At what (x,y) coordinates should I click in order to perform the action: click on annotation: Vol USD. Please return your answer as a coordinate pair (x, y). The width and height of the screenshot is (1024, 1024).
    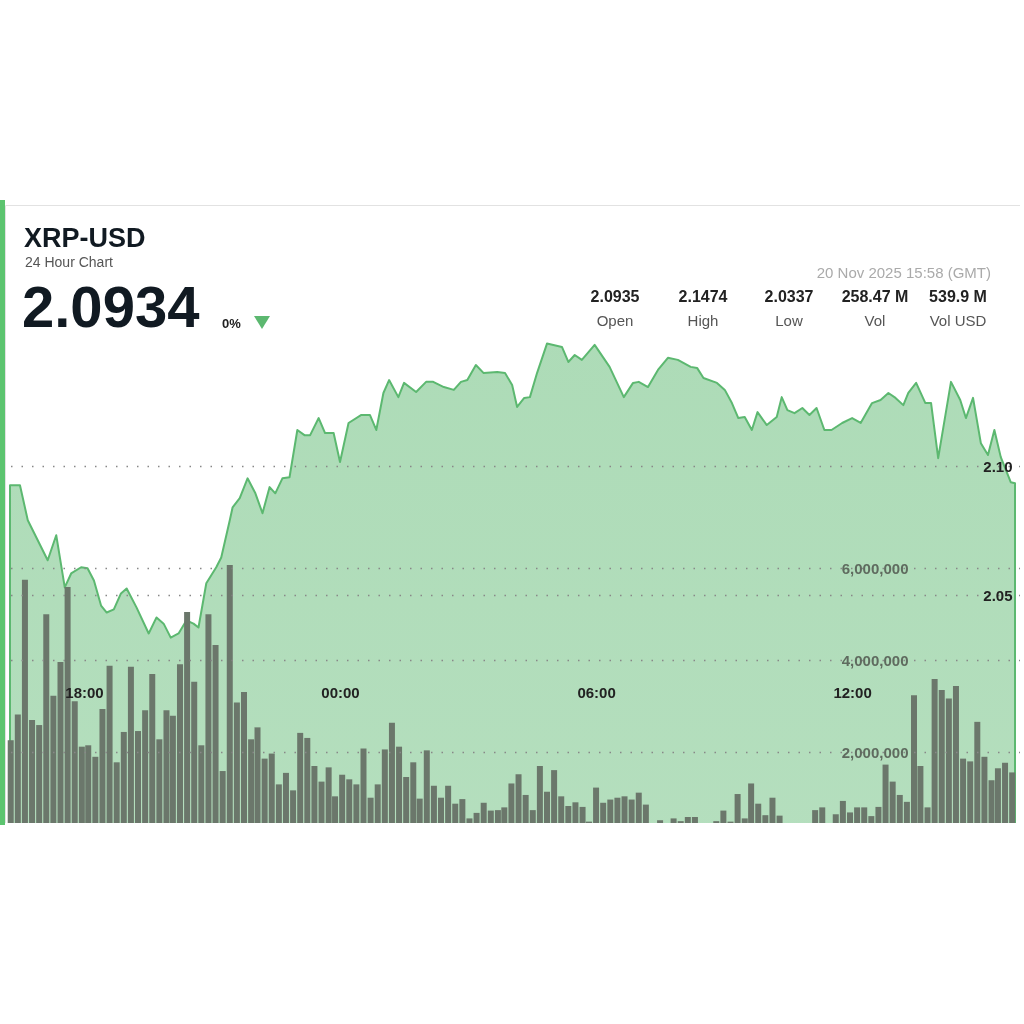
    Looking at the image, I should click on (958, 320).